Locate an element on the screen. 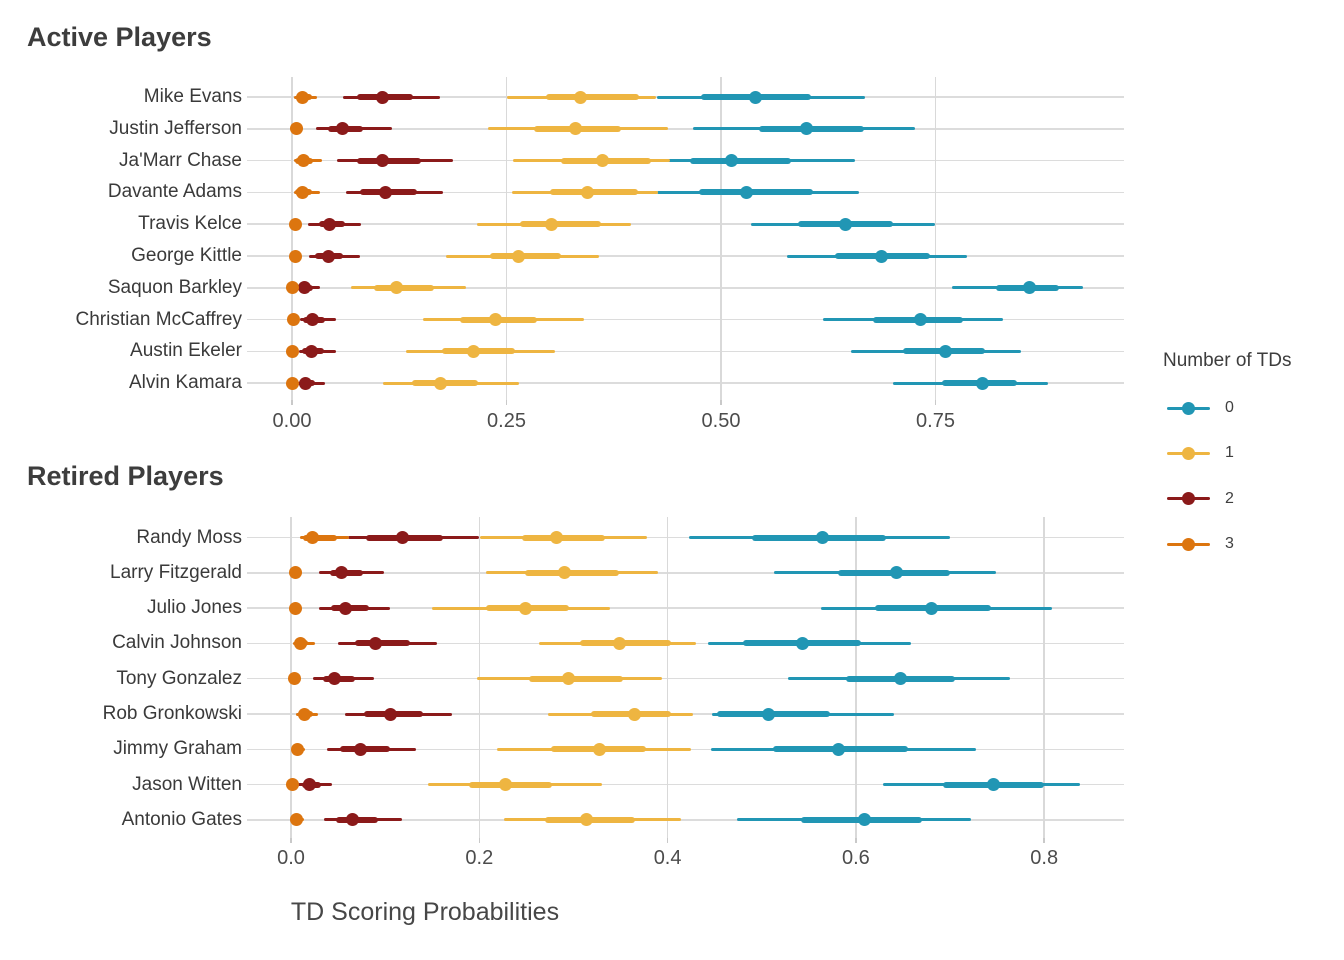  x-axis-title: TD Scoring Probabilities is located at coordinates (425, 912).